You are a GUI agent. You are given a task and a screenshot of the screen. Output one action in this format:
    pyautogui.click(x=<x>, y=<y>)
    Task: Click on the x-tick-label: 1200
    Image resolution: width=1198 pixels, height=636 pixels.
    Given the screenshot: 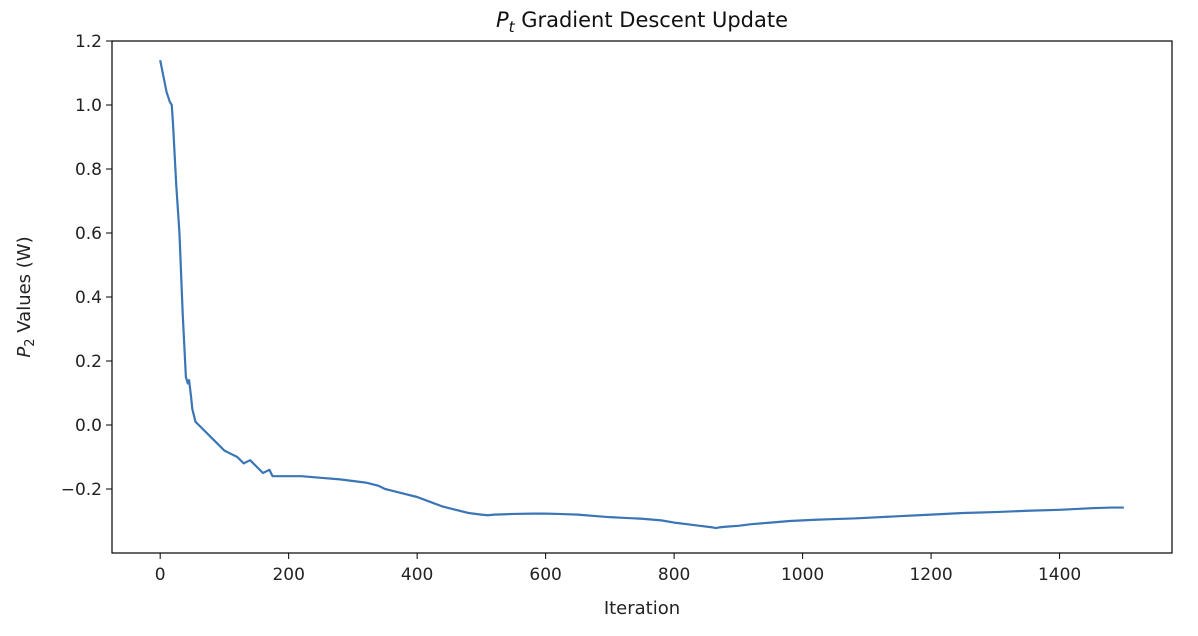 What is the action you would take?
    pyautogui.click(x=930, y=575)
    